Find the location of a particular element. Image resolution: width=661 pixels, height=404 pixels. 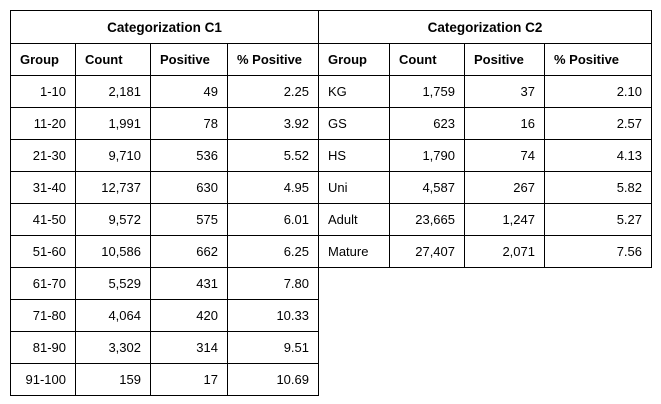

cell-group: 11-20 is located at coordinates (43, 123).